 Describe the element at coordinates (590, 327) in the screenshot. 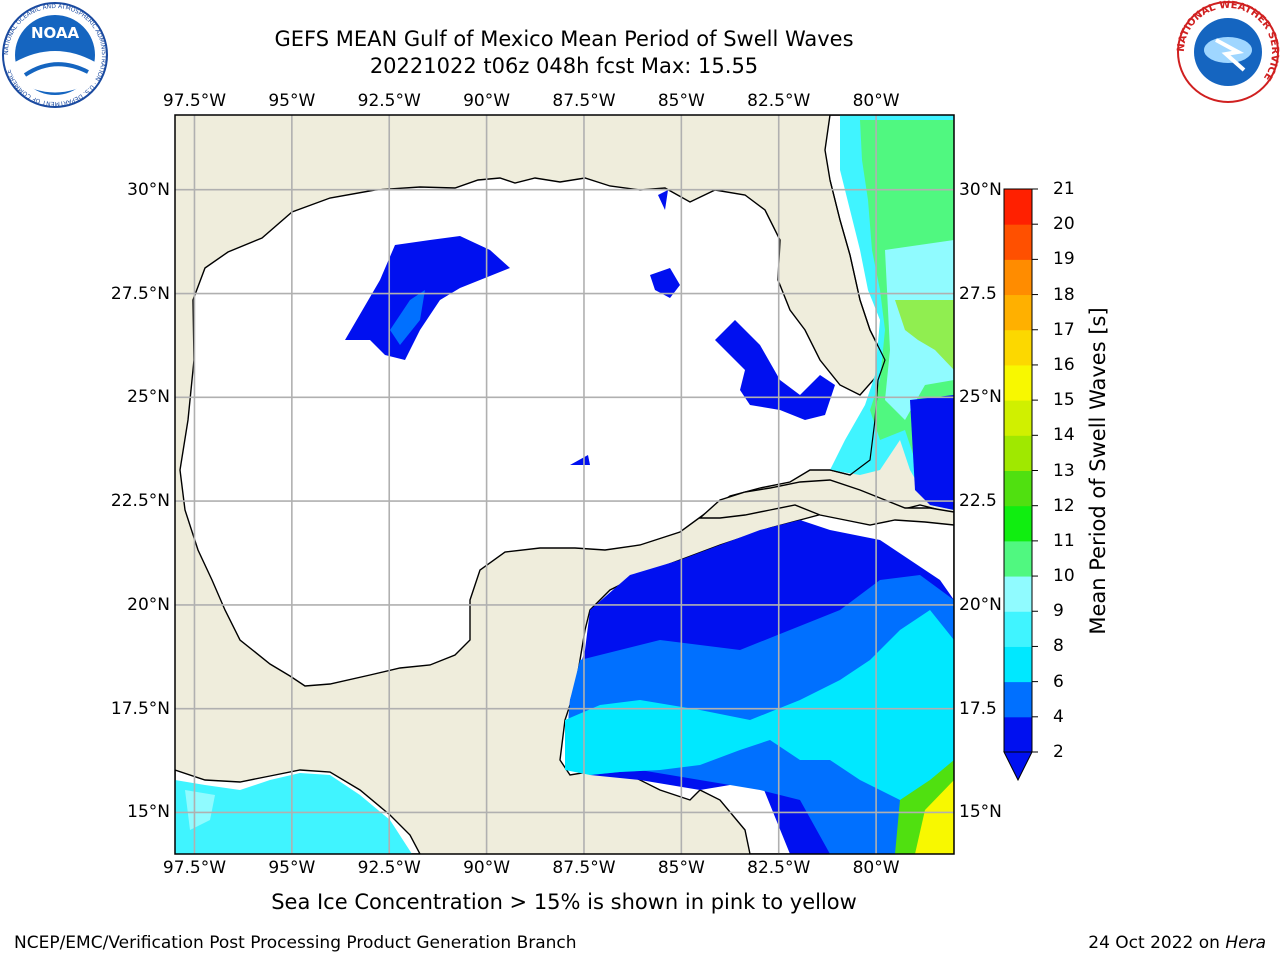

I see `swell-fill-gulf-patches` at that location.